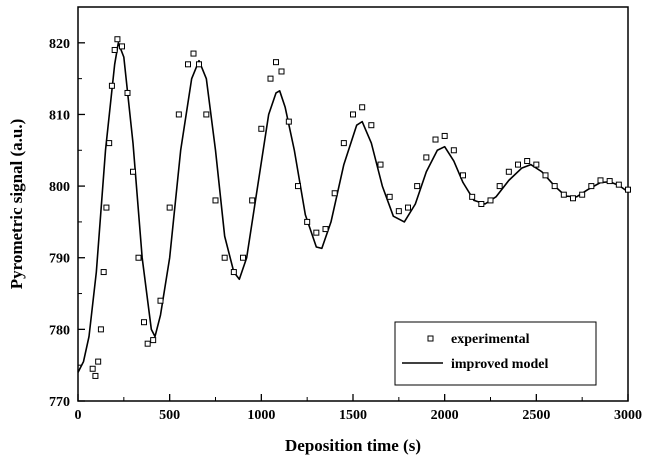 The width and height of the screenshot is (645, 463). Describe the element at coordinates (59, 259) in the screenshot. I see `y-tick-label: 790` at that location.